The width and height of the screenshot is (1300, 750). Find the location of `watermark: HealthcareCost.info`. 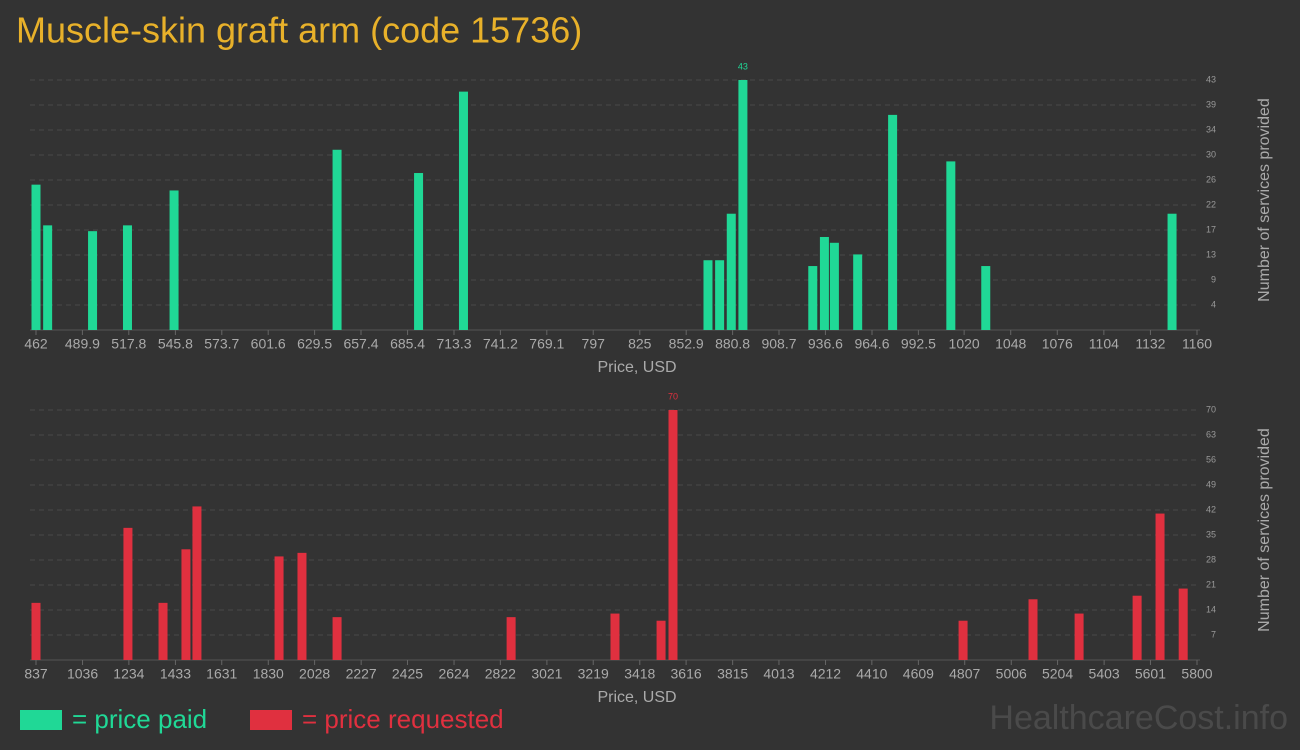

watermark: HealthcareCost.info is located at coordinates (1138, 718).